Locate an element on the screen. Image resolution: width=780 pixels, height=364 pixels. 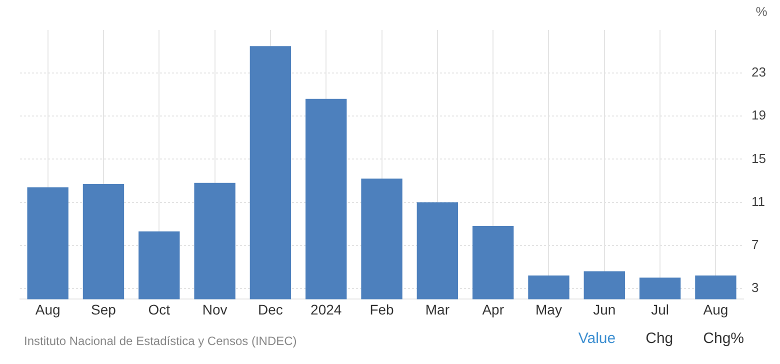
x-tick-label: Oct is located at coordinates (159, 309).